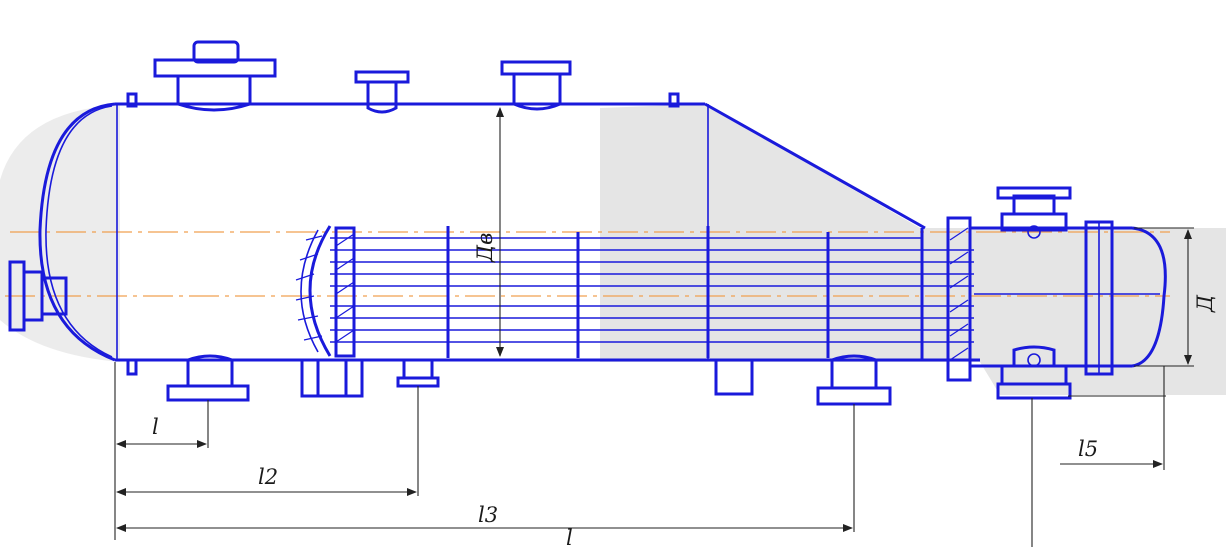 The width and height of the screenshot is (1226, 547). What do you see at coordinates (161, 451) in the screenshot?
I see `dimension-l` at bounding box center [161, 451].